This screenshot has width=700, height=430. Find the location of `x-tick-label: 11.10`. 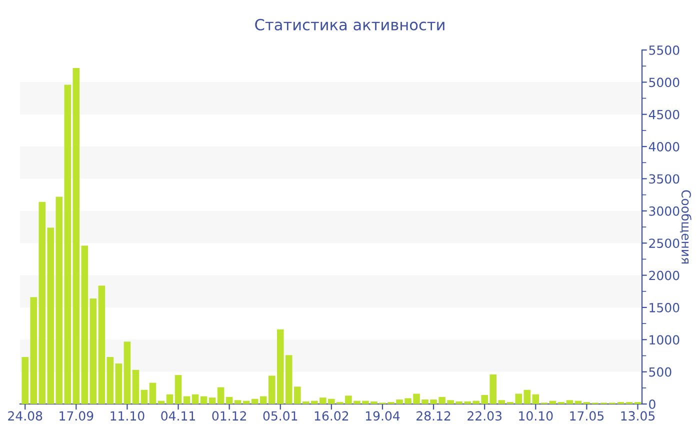

x-tick-label: 11.10 is located at coordinates (127, 416).